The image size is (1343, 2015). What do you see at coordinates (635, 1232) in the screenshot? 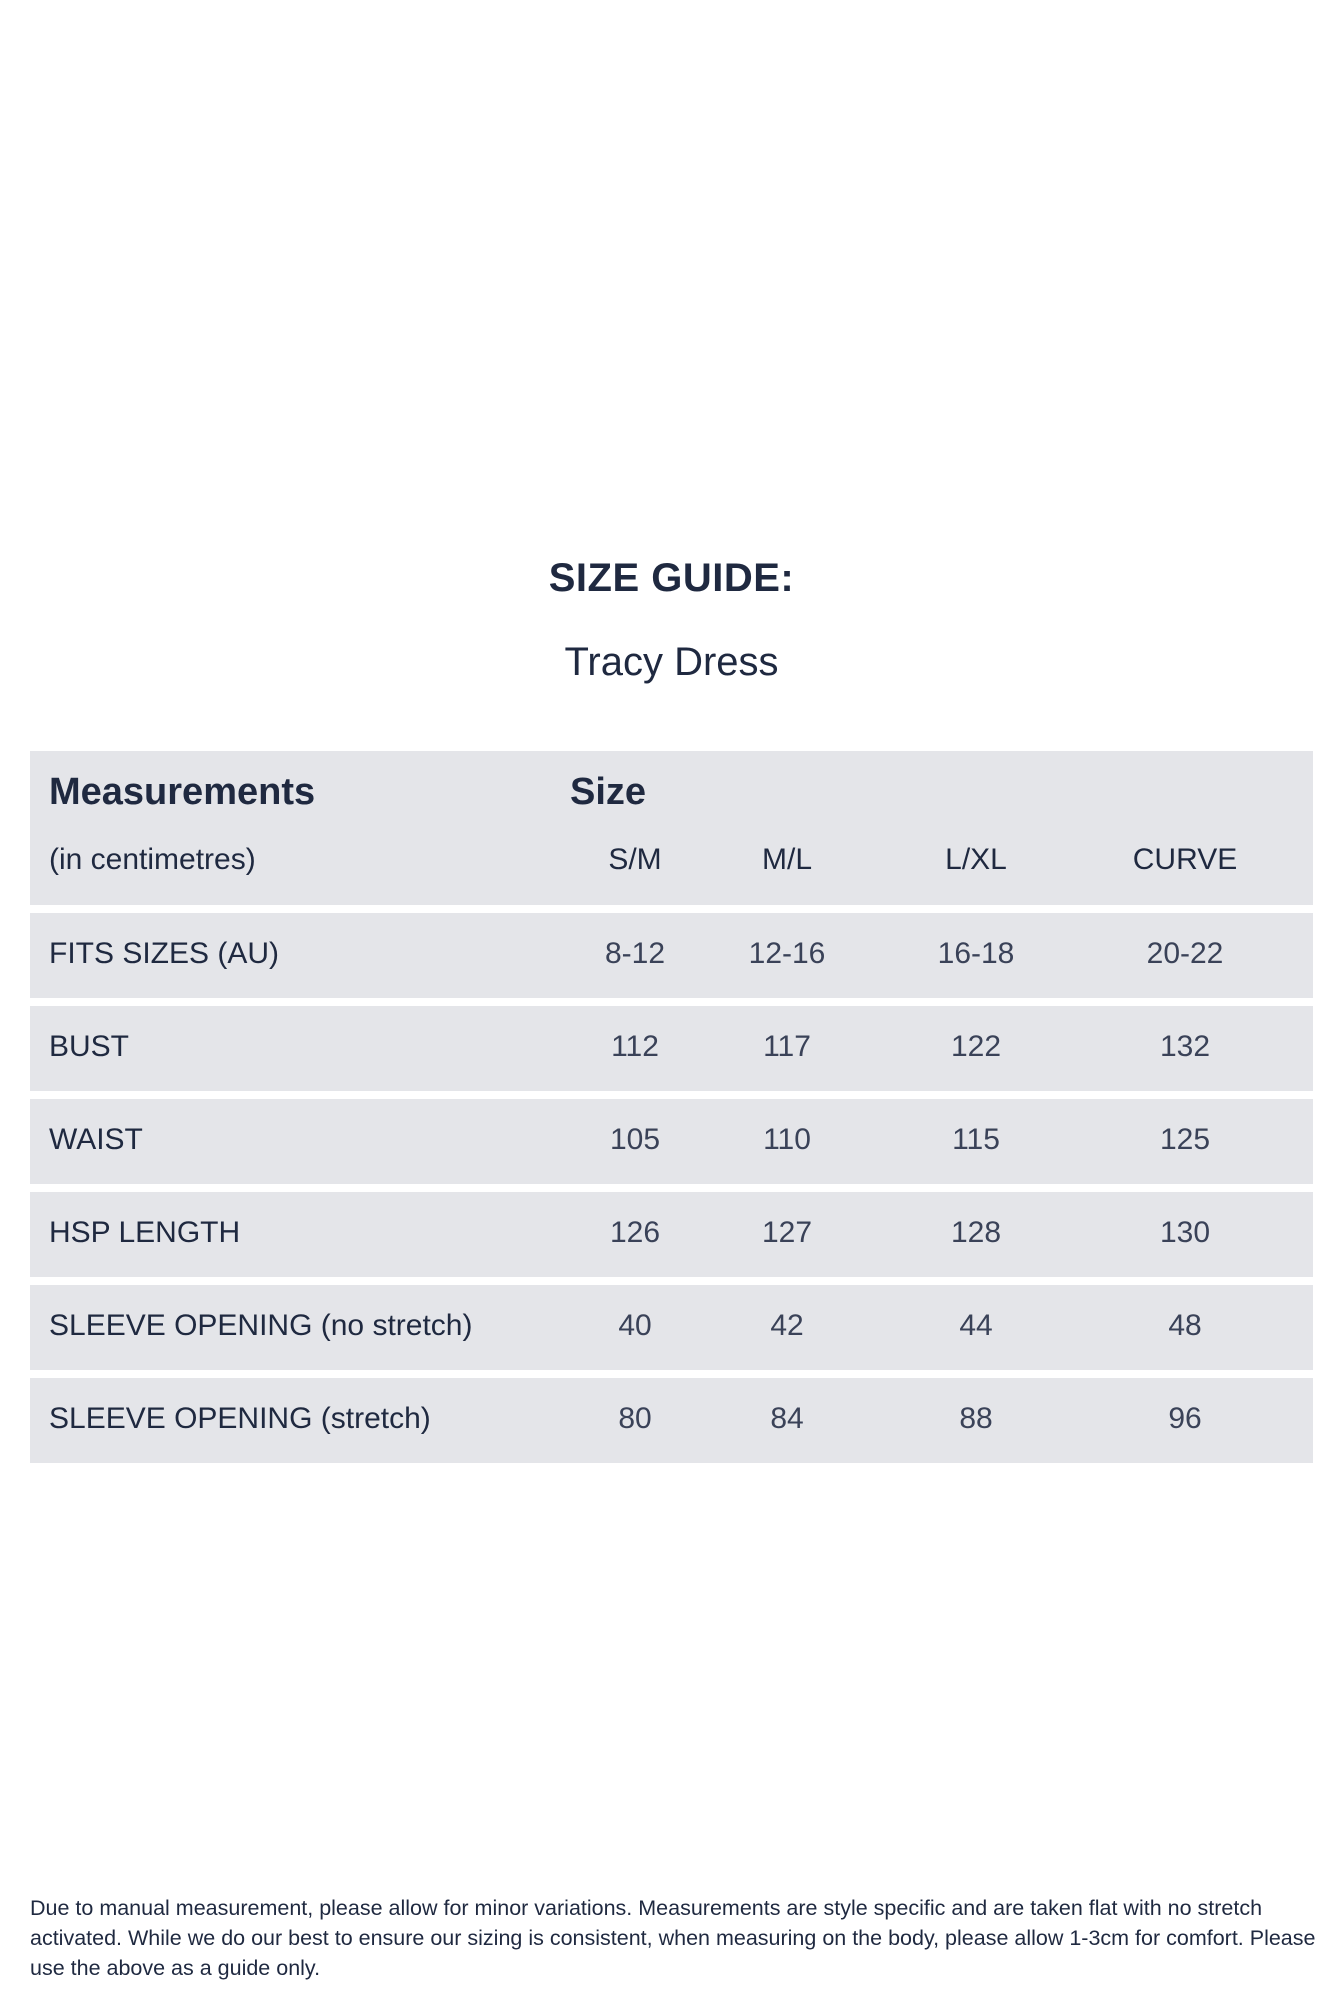
I see `row-value: 126` at bounding box center [635, 1232].